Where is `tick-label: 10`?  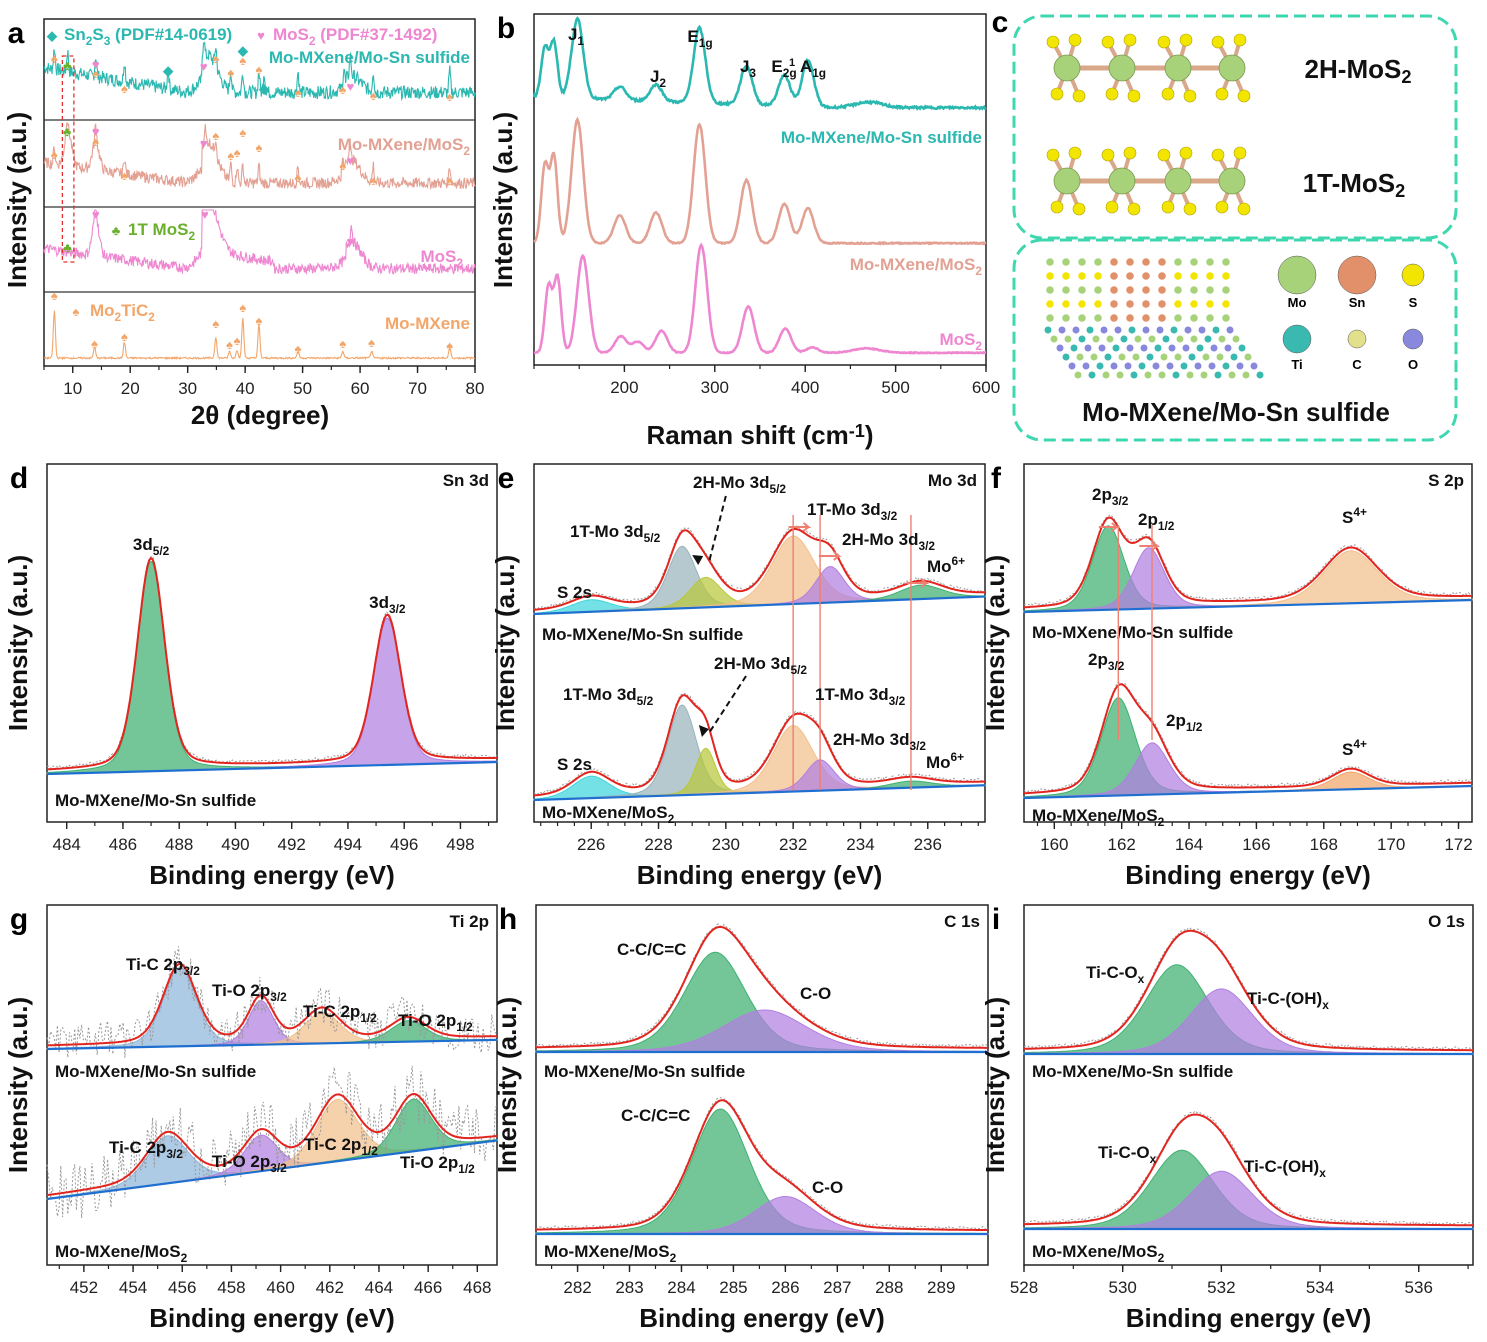 tick-label: 10 is located at coordinates (72, 388).